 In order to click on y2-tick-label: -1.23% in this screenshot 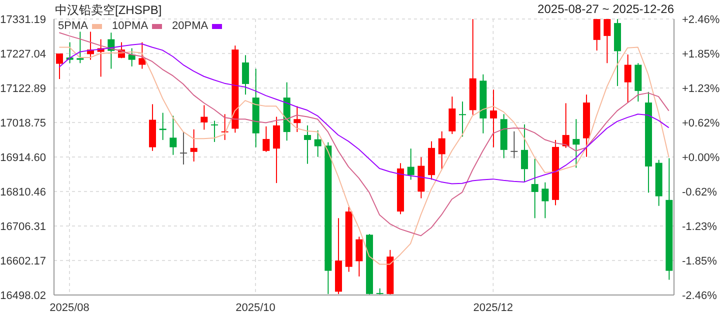, I will do `click(700, 226)`.